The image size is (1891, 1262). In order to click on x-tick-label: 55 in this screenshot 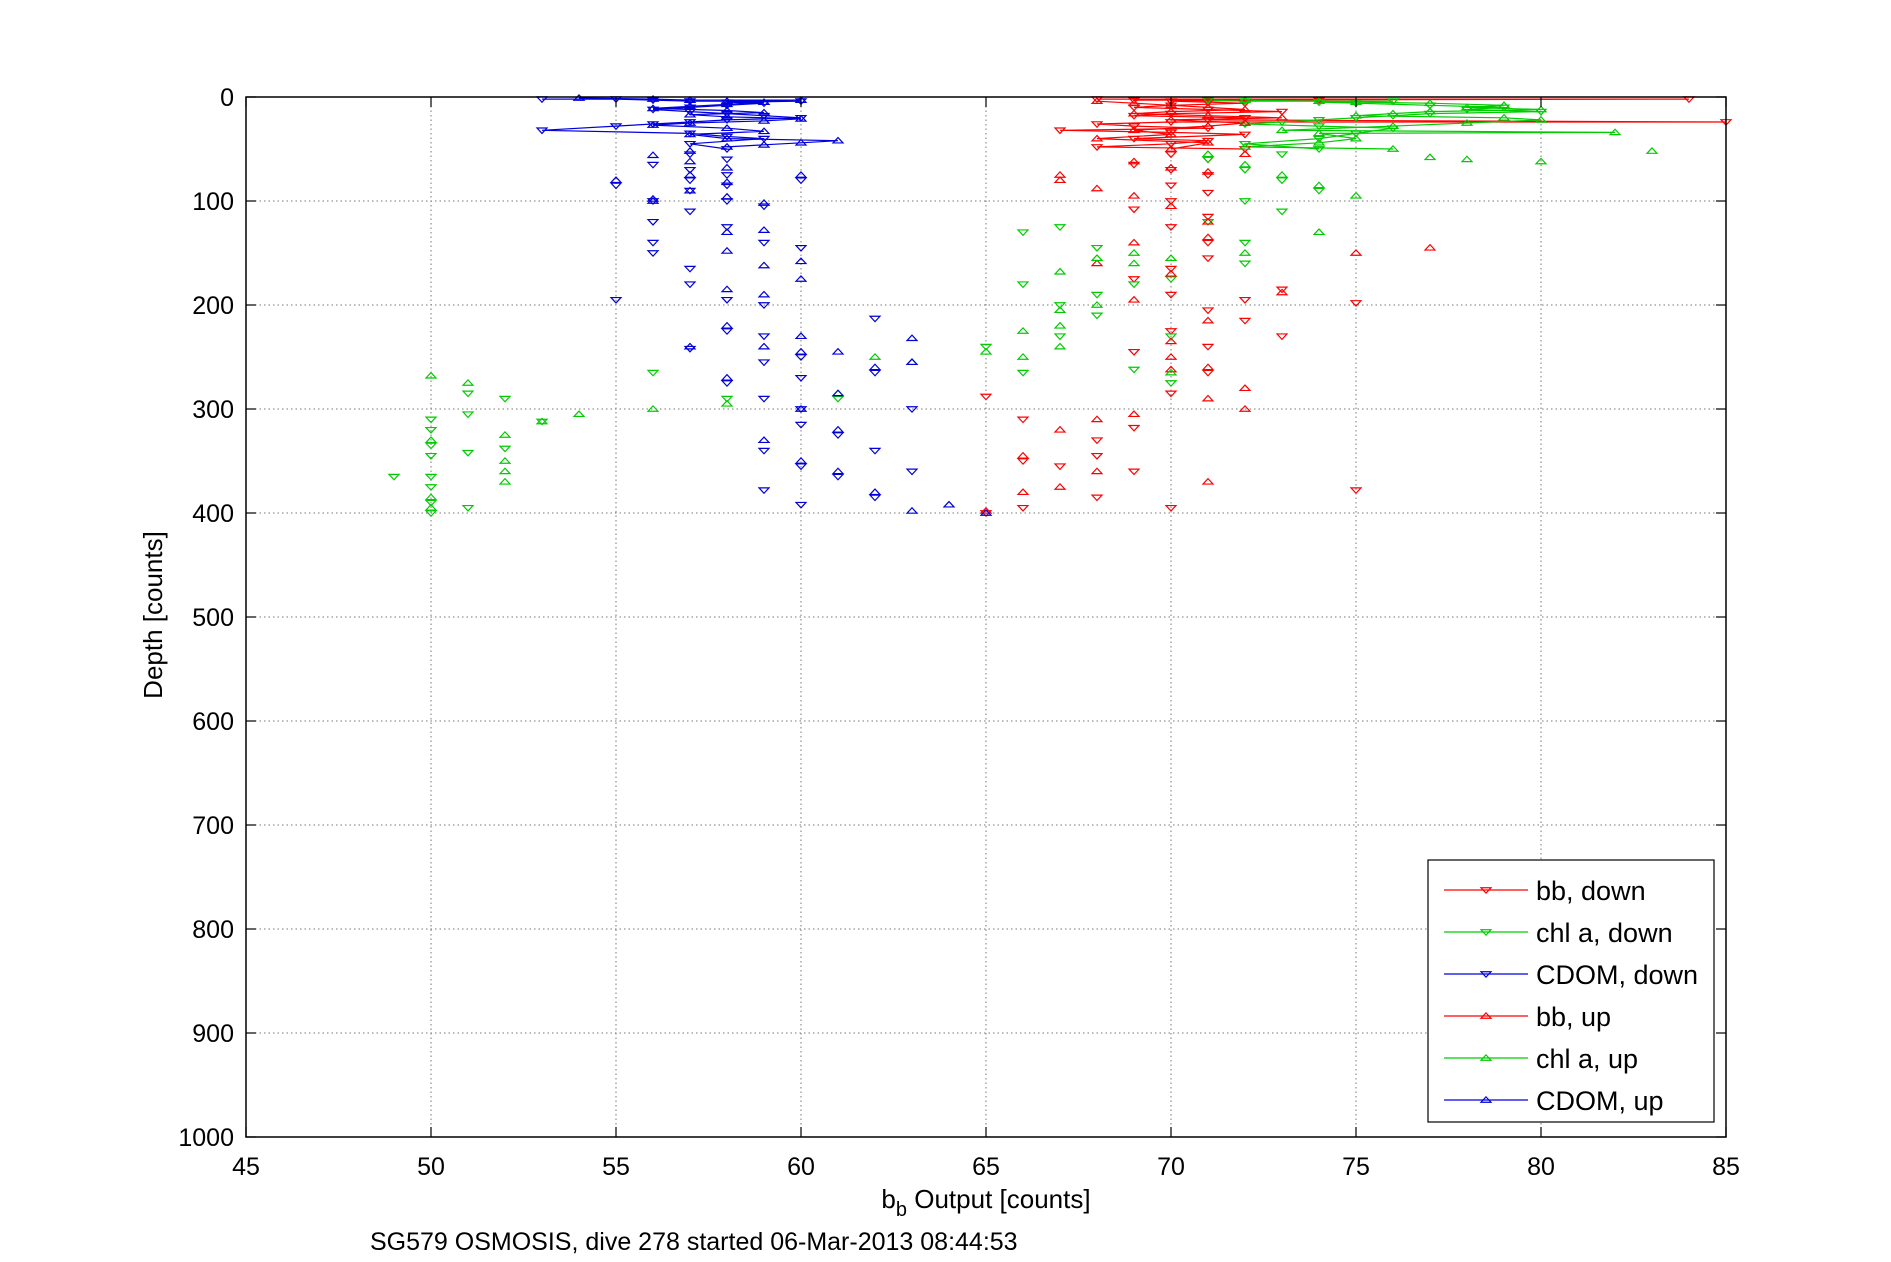, I will do `click(616, 1167)`.